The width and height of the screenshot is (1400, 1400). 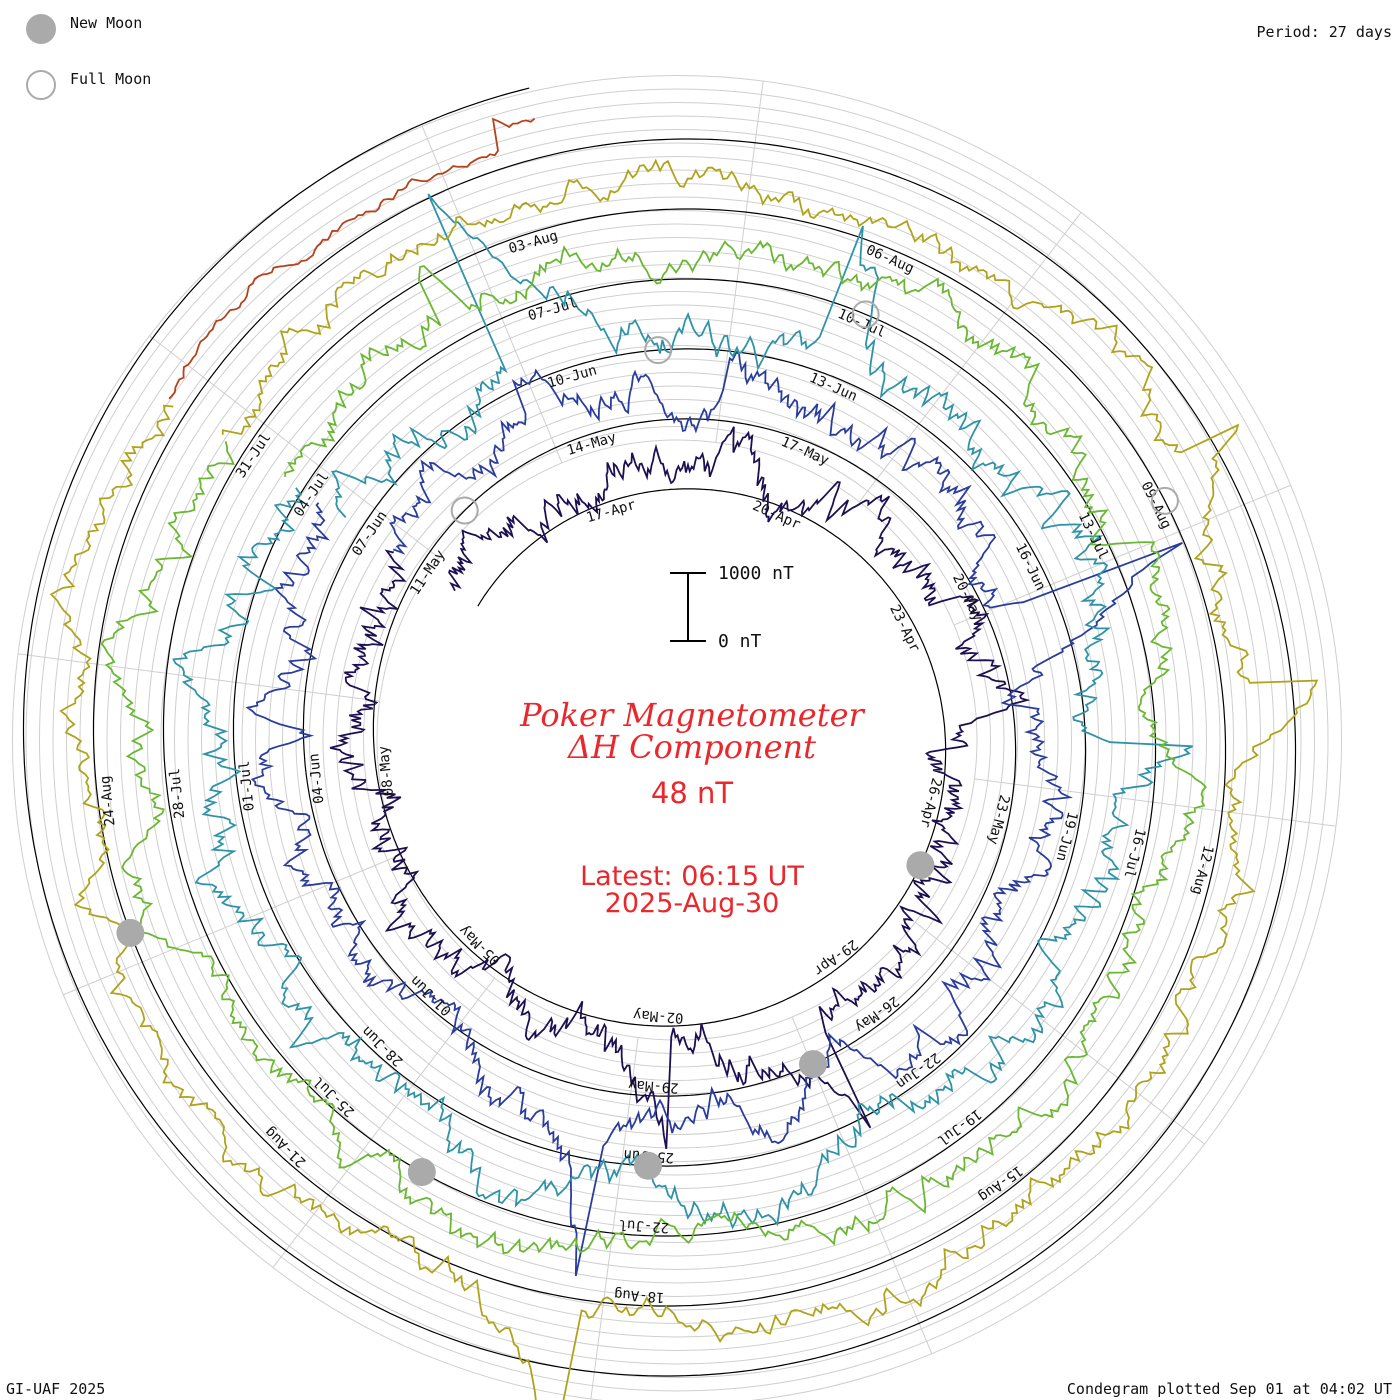 What do you see at coordinates (890, 259) in the screenshot?
I see `date-label: 06-Aug` at bounding box center [890, 259].